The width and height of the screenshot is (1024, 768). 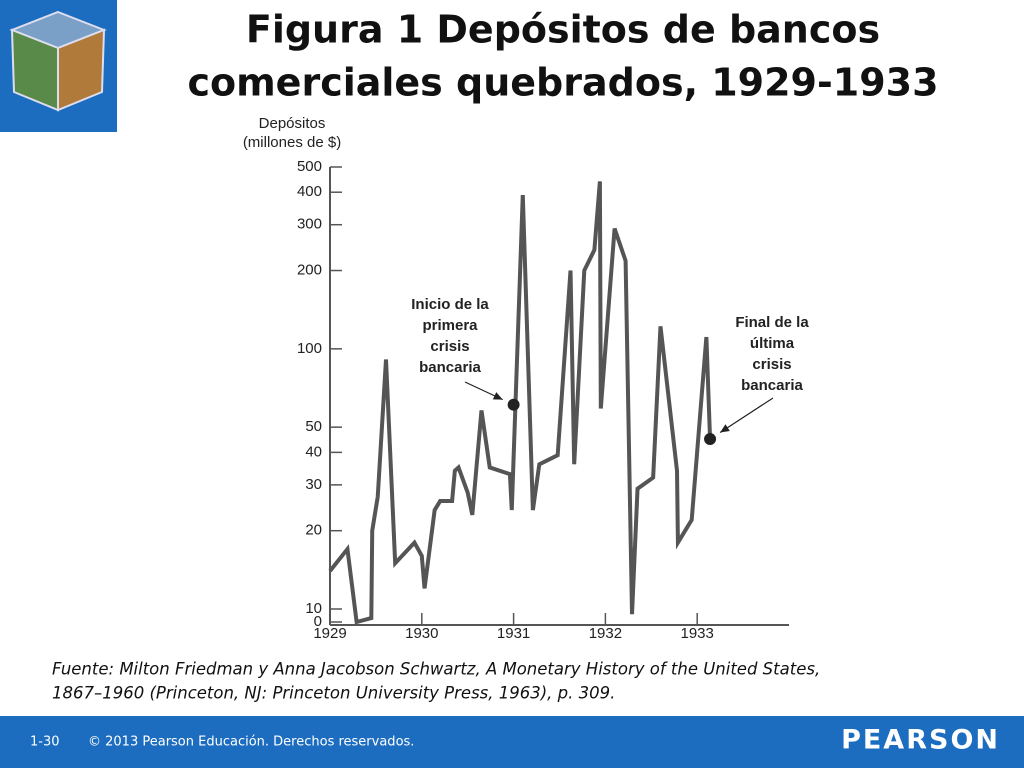 I want to click on y-tick-label: 10, so click(x=313, y=608).